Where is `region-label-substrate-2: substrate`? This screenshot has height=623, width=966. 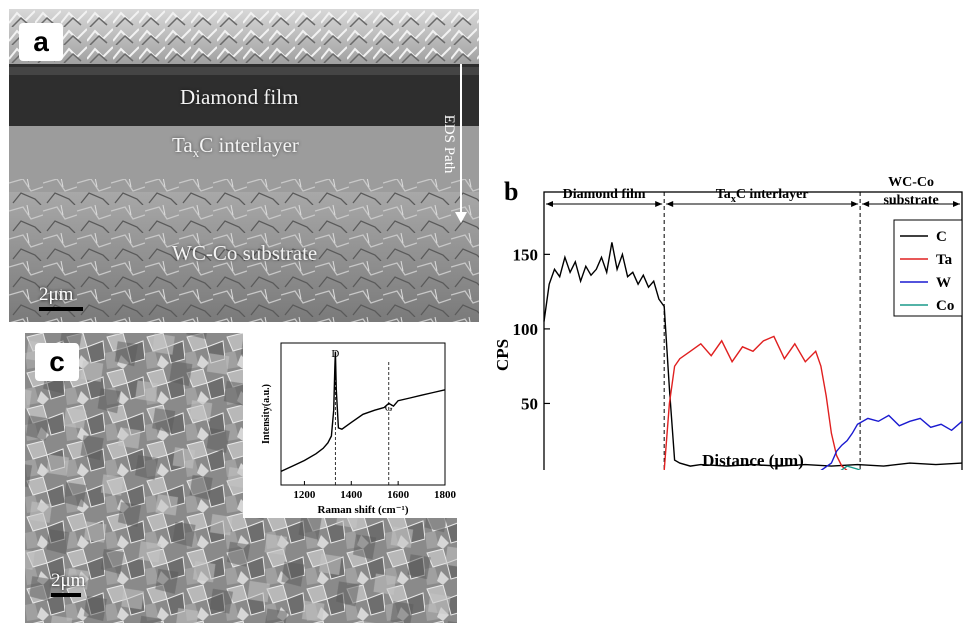
region-label-substrate-2: substrate is located at coordinates (910, 200).